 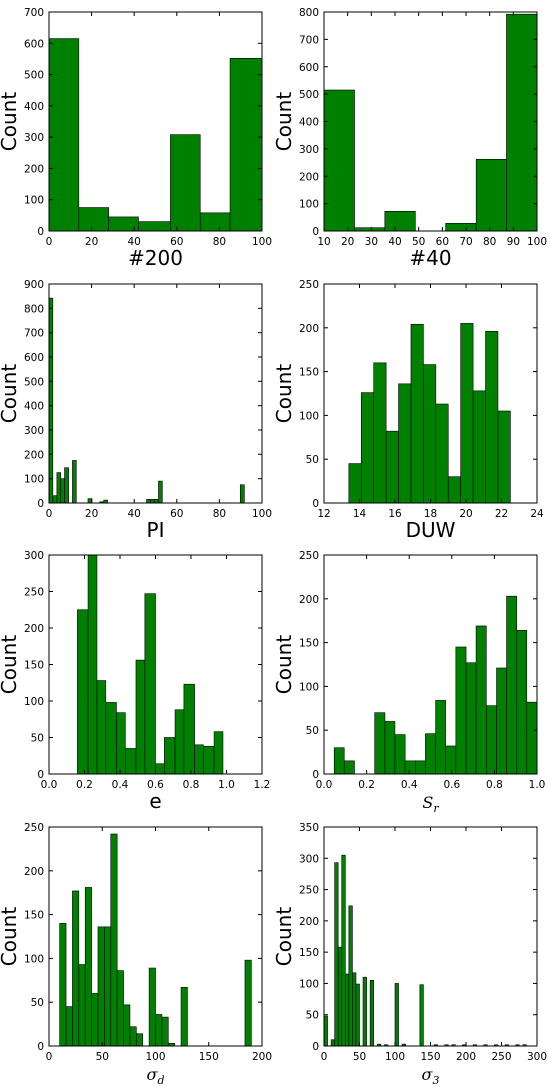 I want to click on x-tick-label: 50, so click(x=418, y=242).